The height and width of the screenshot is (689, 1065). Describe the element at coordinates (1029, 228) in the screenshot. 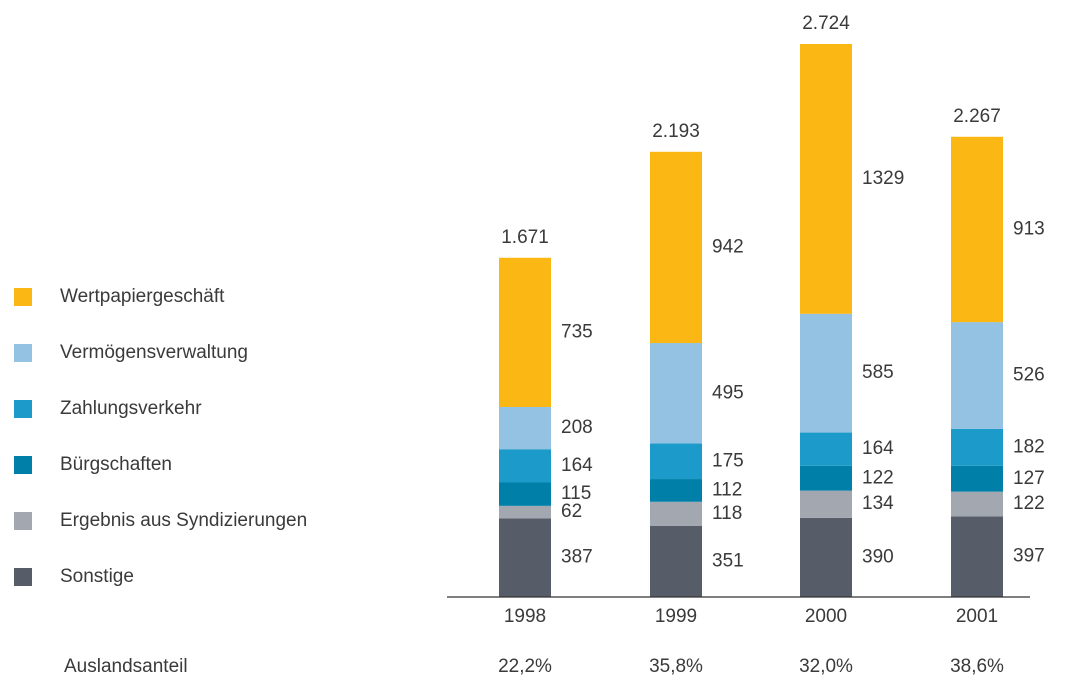

I see `data-label: 913` at that location.